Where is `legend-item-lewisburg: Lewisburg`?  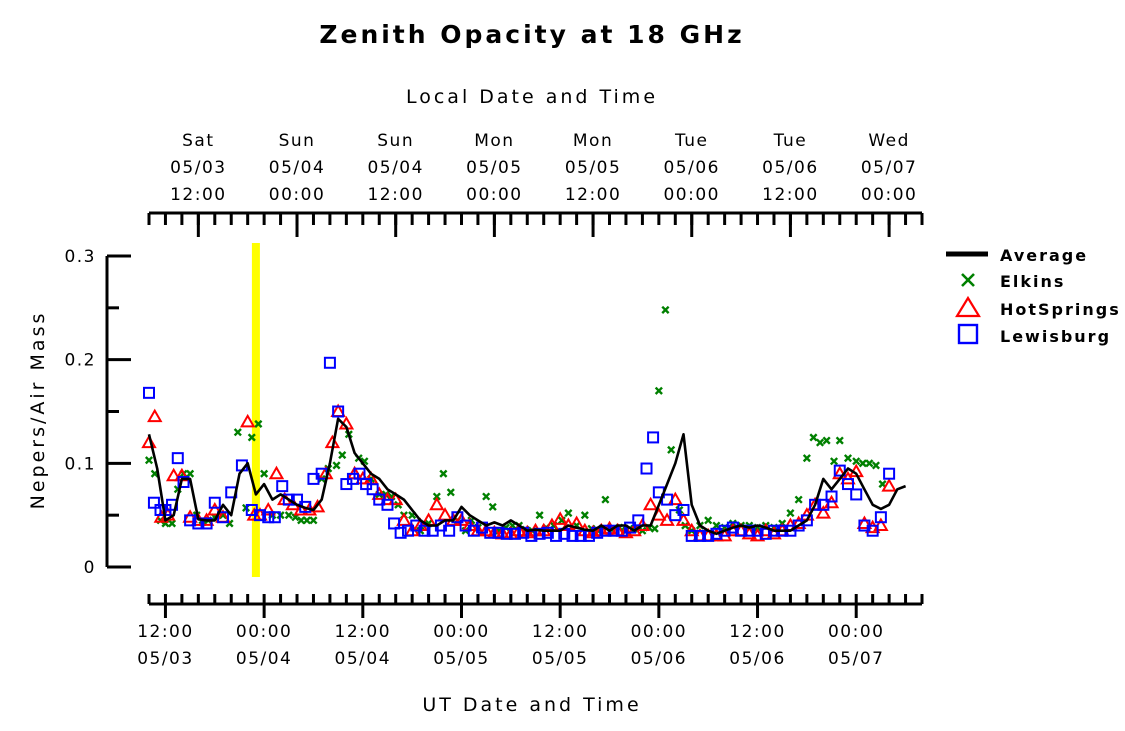 legend-item-lewisburg: Lewisburg is located at coordinates (1033, 334).